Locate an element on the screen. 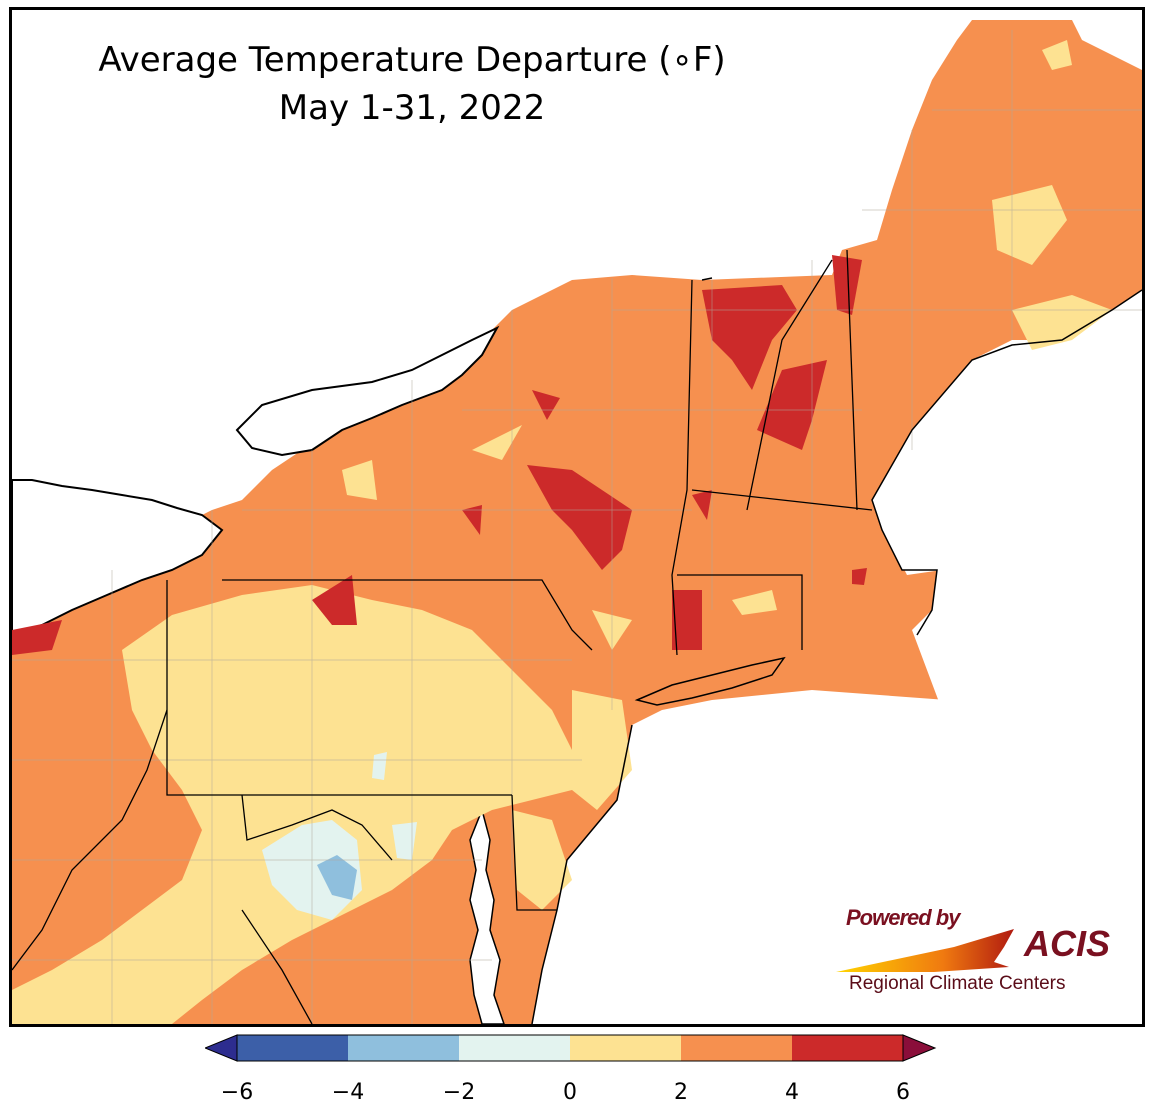  acis-logo: Powered by ACIS Regional Climate Centers is located at coordinates (984, 960).